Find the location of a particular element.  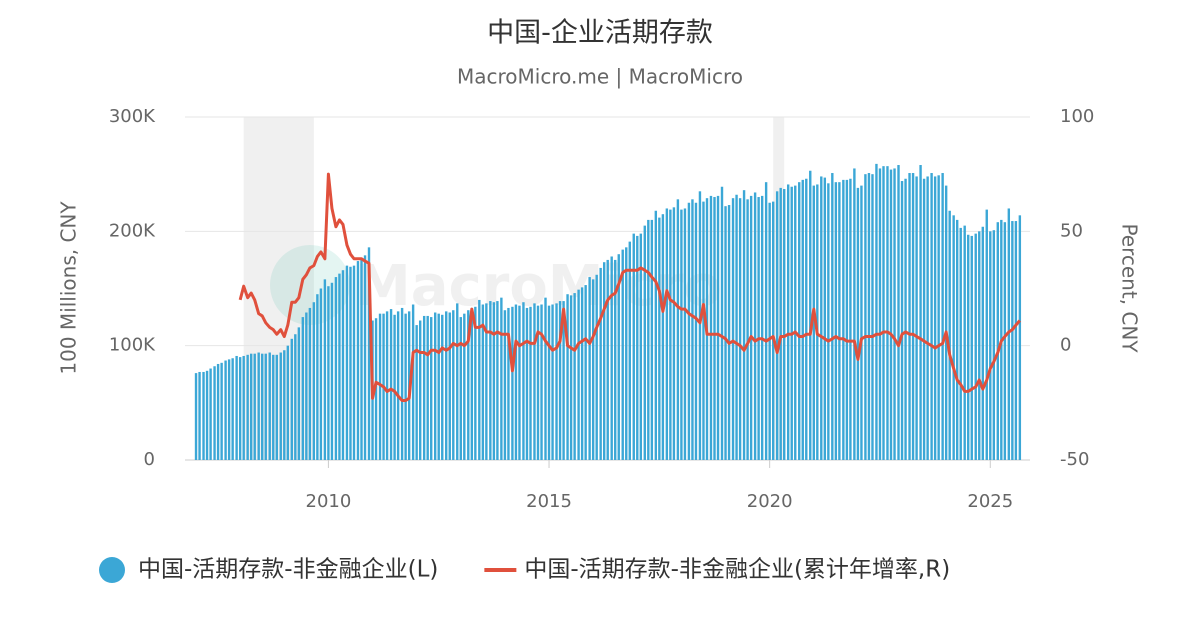

watermark: MacroMicro is located at coordinates (496, 285).